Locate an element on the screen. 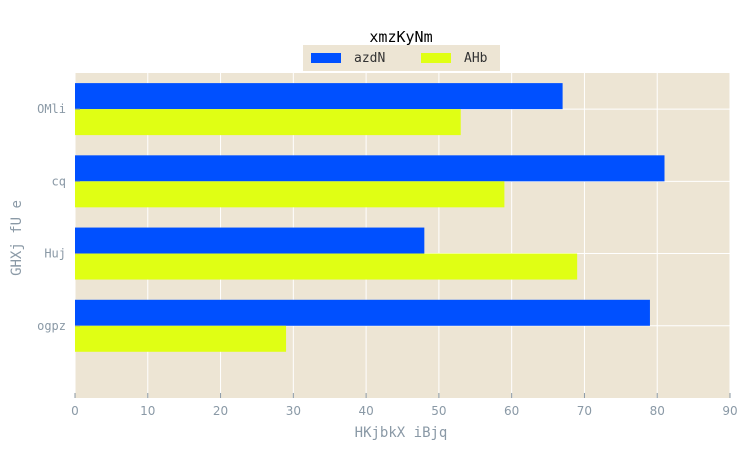 This screenshot has width=750, height=450. x-tick-label: 70 is located at coordinates (584, 411).